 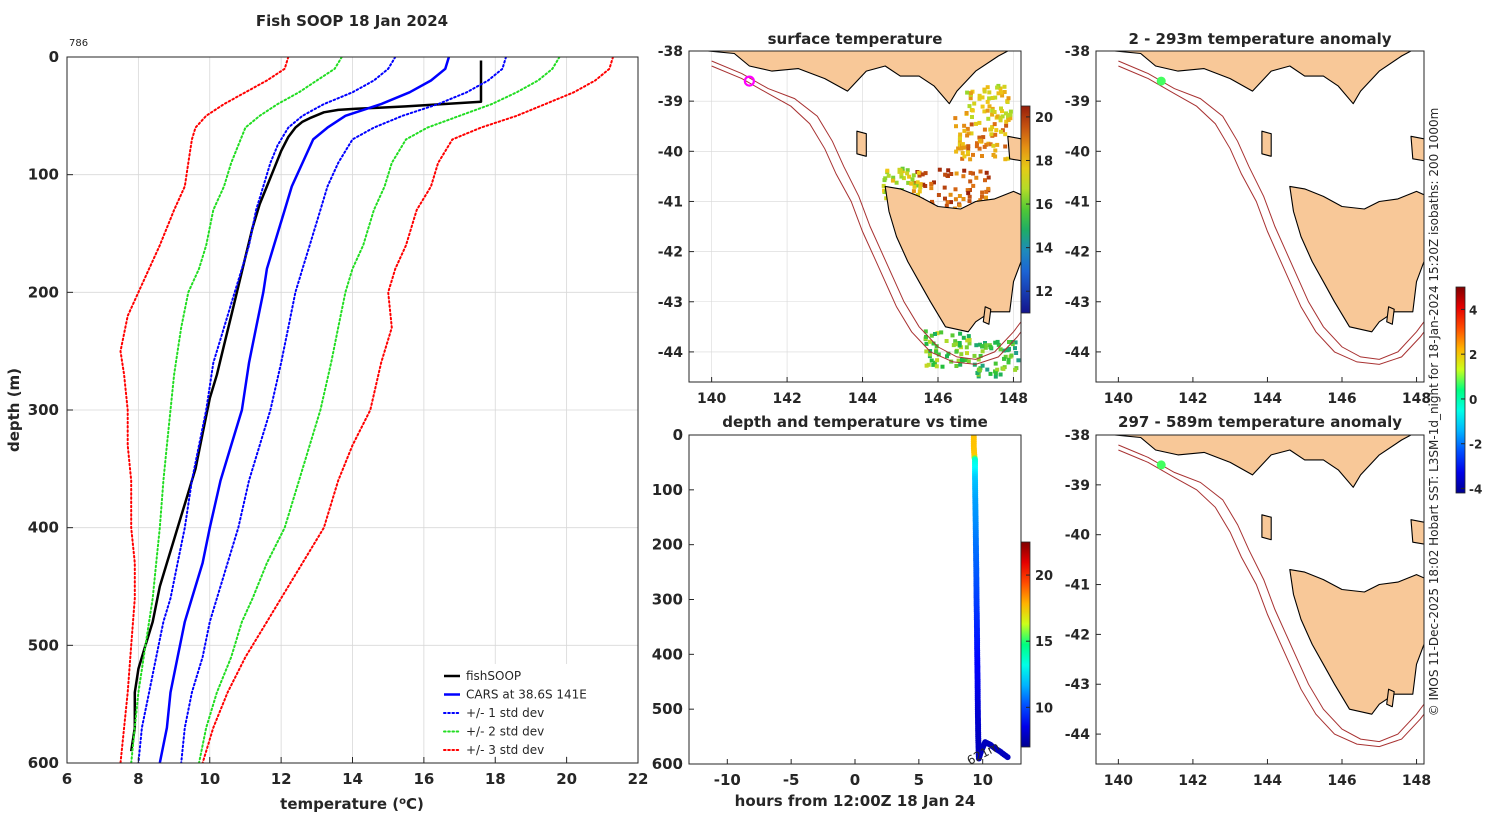 What do you see at coordinates (1260, 216) in the screenshot?
I see `anomaly-shallow-box` at bounding box center [1260, 216].